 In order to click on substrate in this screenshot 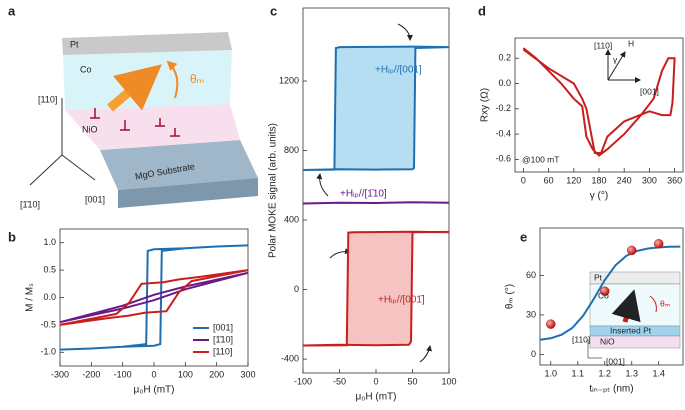, I will do `click(179, 165)`.